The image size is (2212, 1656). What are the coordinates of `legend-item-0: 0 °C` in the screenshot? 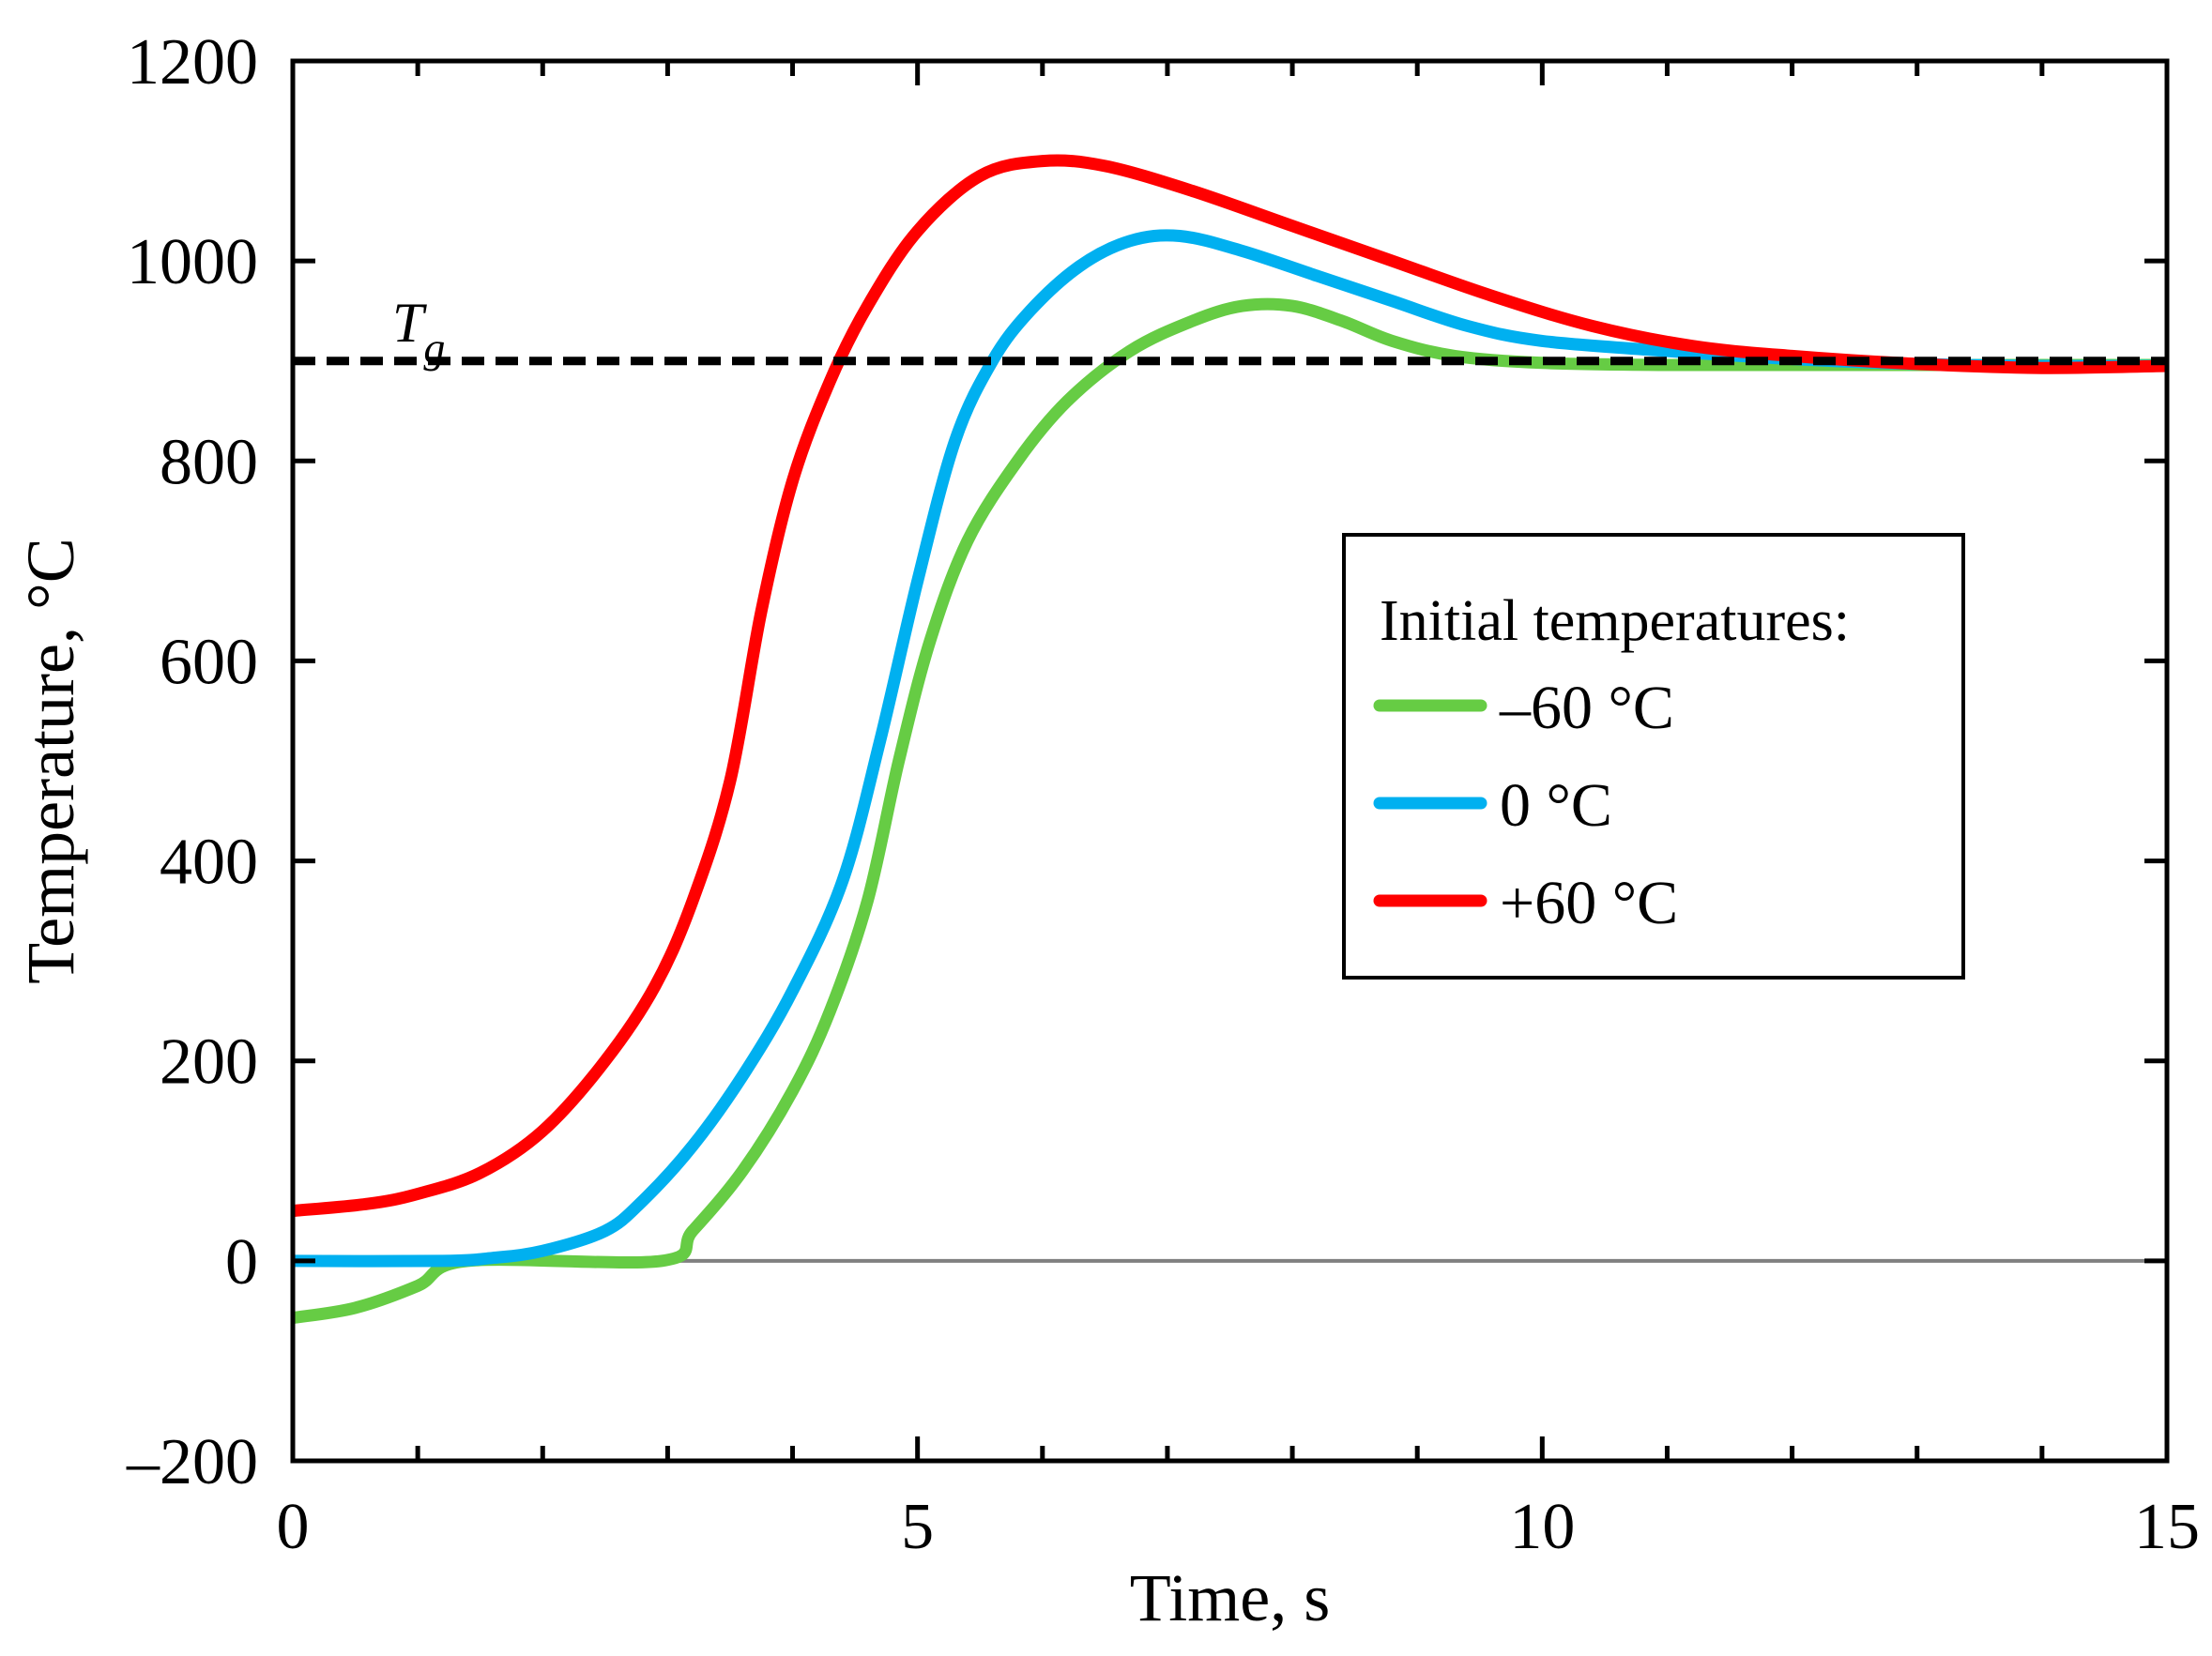 It's located at (1492, 805).